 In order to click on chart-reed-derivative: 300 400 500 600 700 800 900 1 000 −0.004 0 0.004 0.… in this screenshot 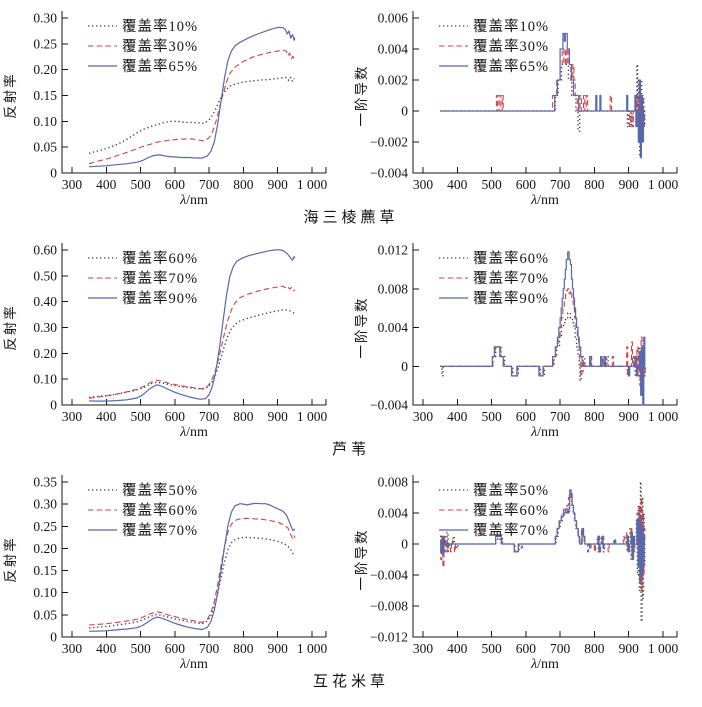, I will do `click(526, 338)`.